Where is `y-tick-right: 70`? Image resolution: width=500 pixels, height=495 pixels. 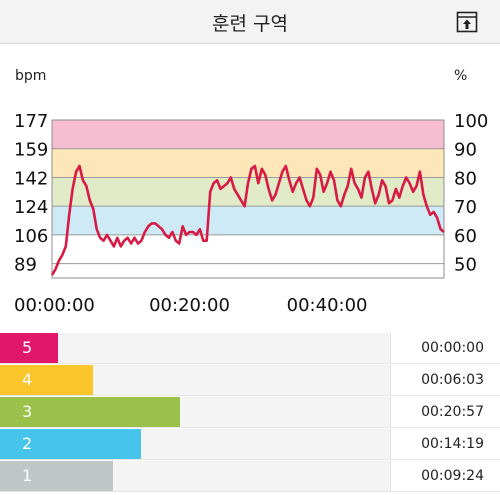
y-tick-right: 70 is located at coordinates (465, 207).